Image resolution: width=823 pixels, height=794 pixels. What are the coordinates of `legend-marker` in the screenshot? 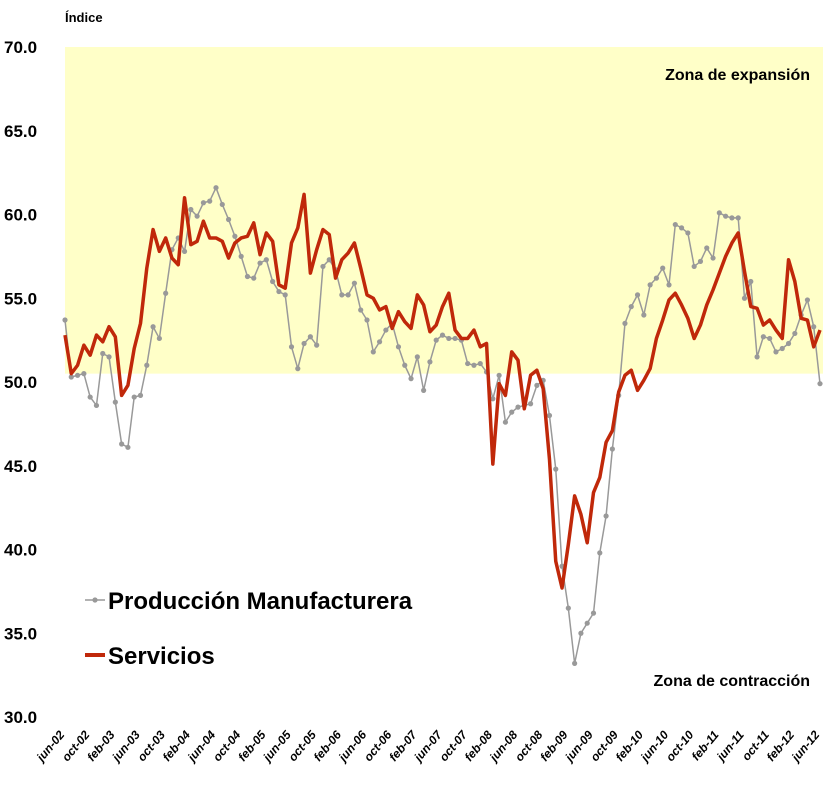 It's located at (95, 600).